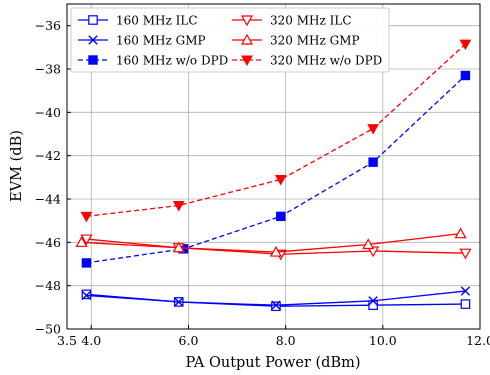 Image resolution: width=490 pixels, height=375 pixels. I want to click on legend-label: 320 MHz ILC, so click(311, 21).